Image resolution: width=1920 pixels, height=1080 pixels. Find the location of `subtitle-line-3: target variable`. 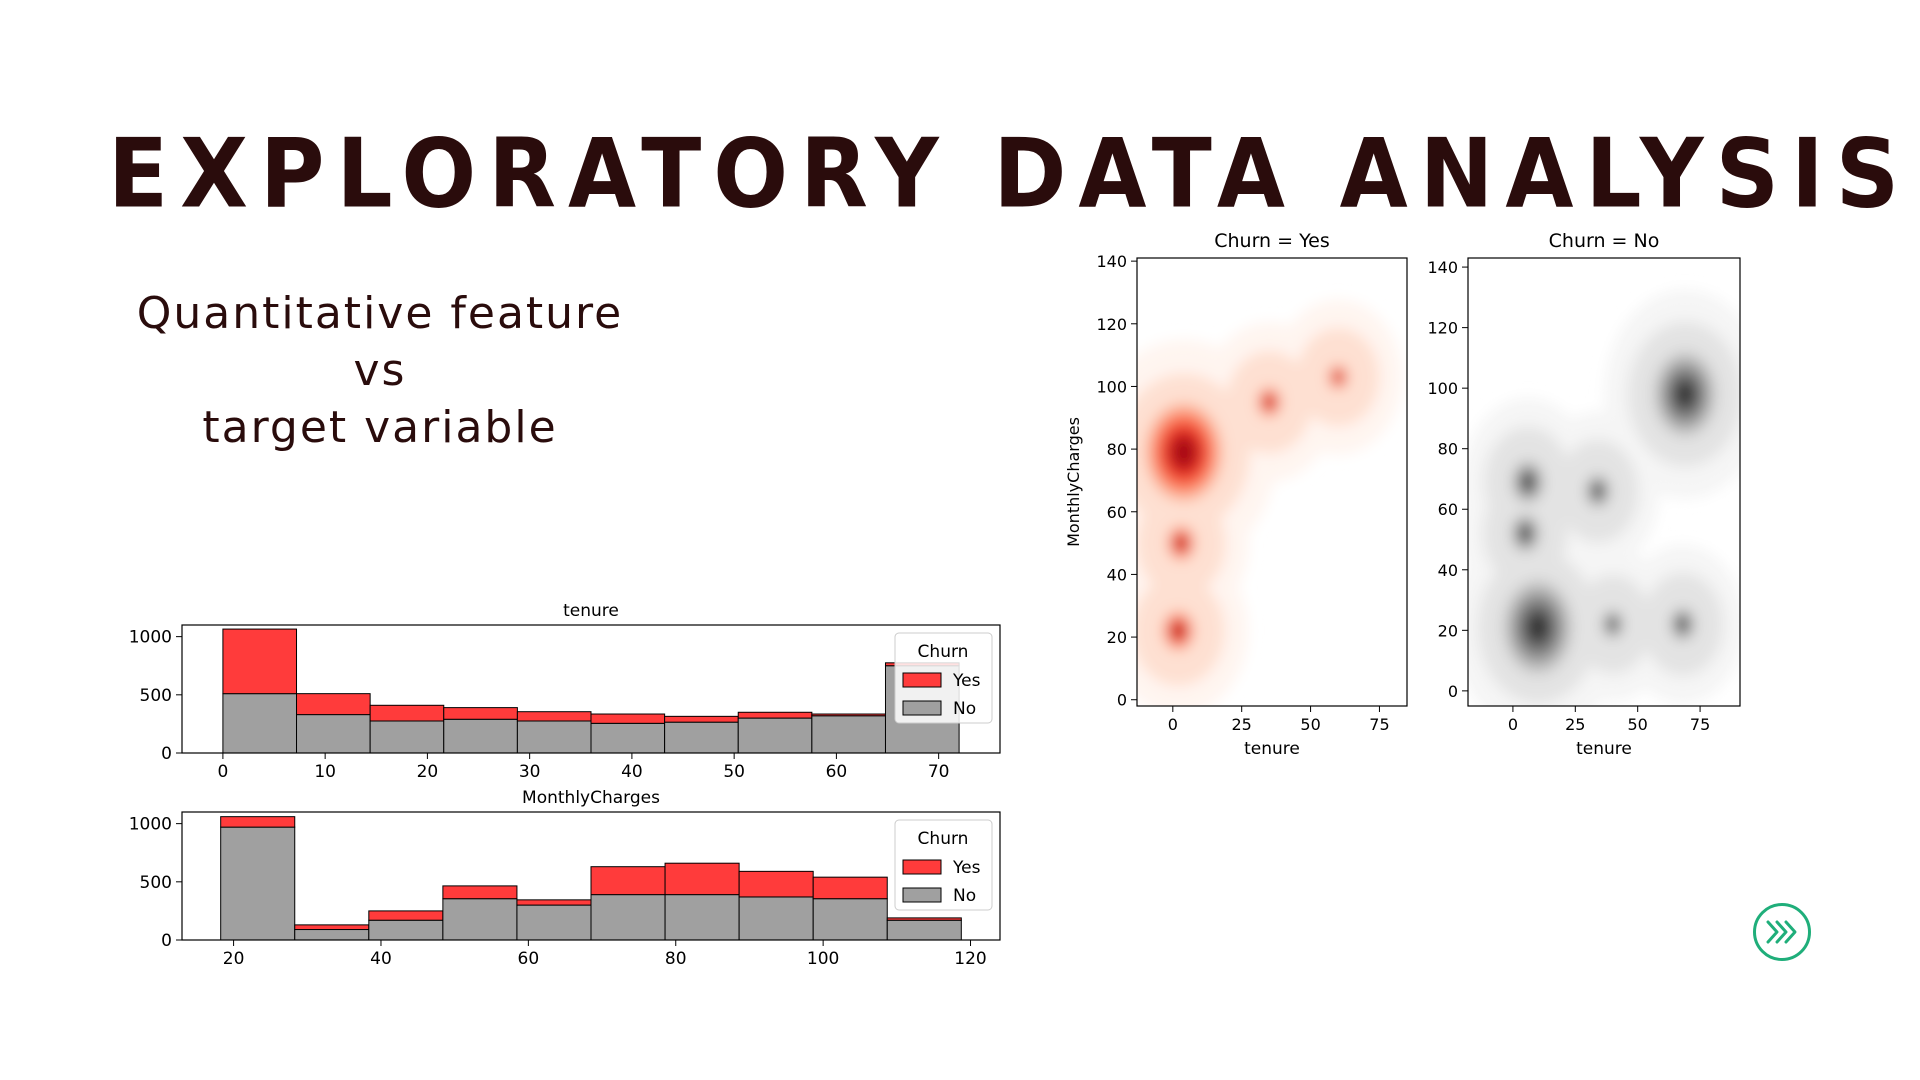

subtitle-line-3: target variable is located at coordinates (380, 427).